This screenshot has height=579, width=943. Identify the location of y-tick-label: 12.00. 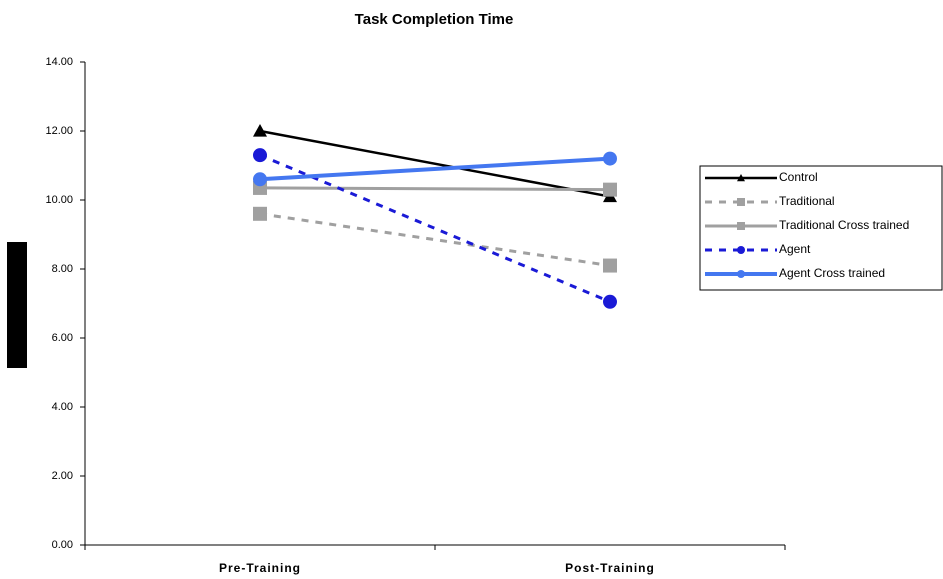
(59, 131).